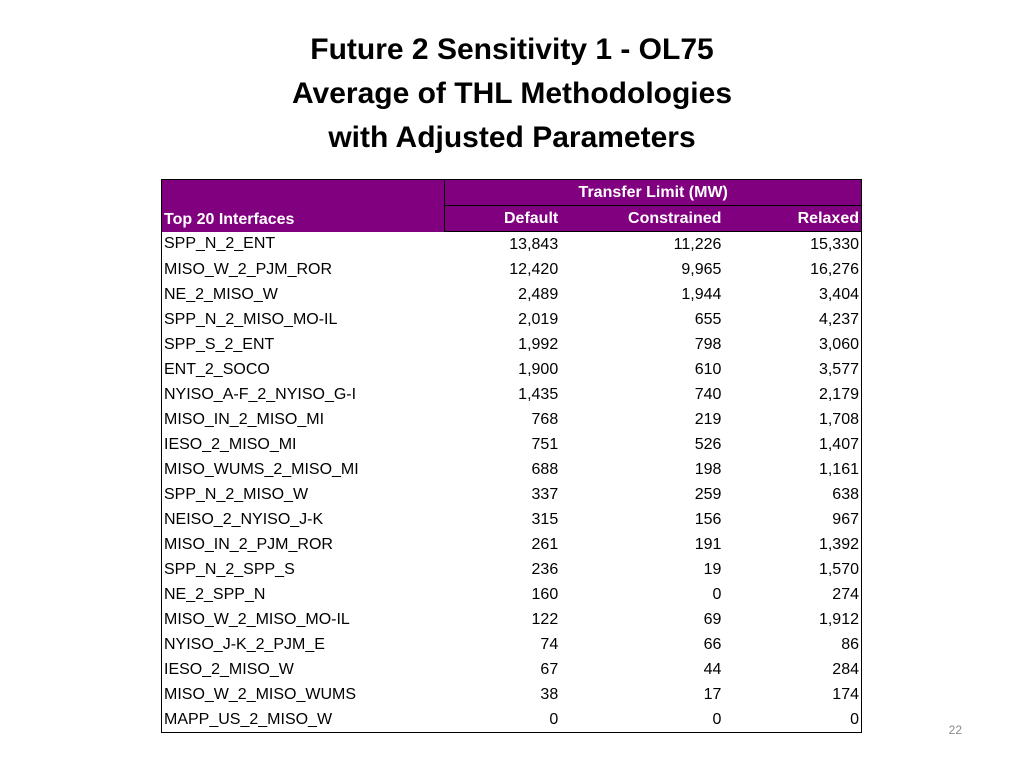  I want to click on constrained-value: 610, so click(708, 369).